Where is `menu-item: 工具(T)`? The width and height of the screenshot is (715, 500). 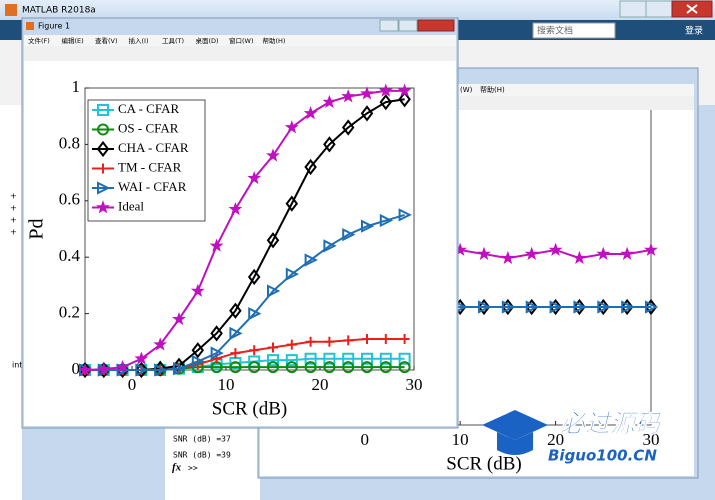
menu-item: 工具(T) is located at coordinates (173, 41).